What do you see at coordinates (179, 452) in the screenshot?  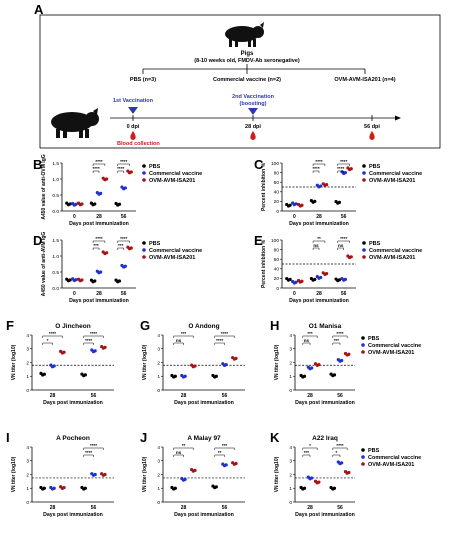 I see `sig-label: ns` at bounding box center [179, 452].